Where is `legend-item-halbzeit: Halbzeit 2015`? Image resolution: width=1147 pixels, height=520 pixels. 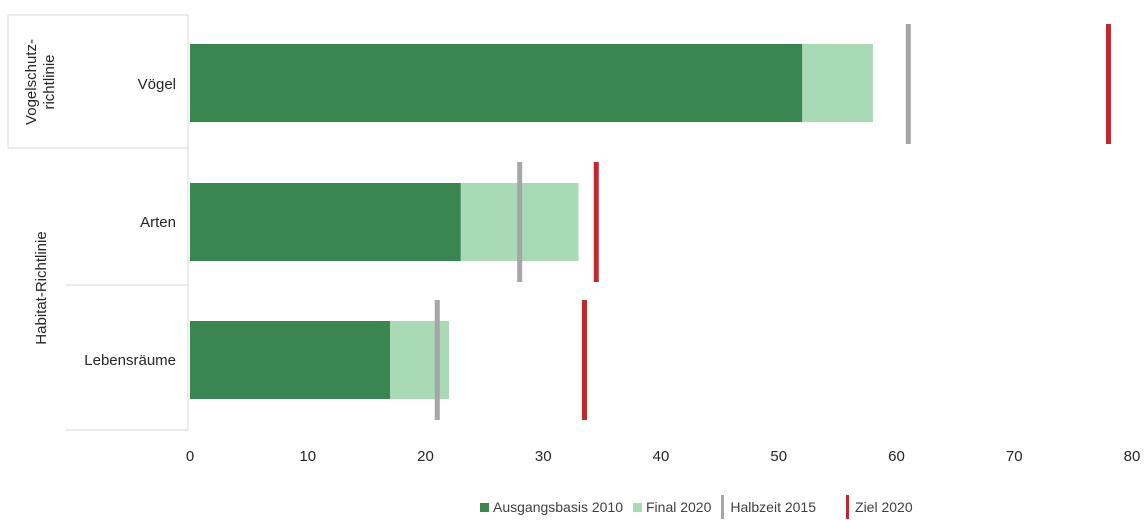
legend-item-halbzeit: Halbzeit 2015 is located at coordinates (768, 507).